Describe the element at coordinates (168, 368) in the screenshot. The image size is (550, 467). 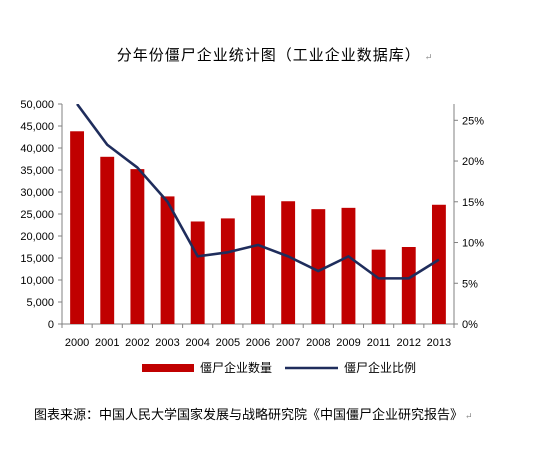
I see `legend-swatch-bar` at that location.